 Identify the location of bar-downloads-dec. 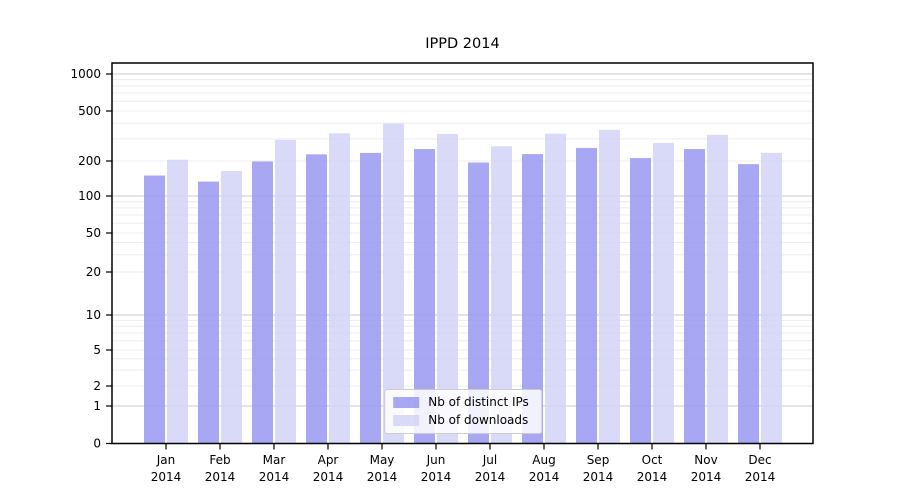
(771, 298).